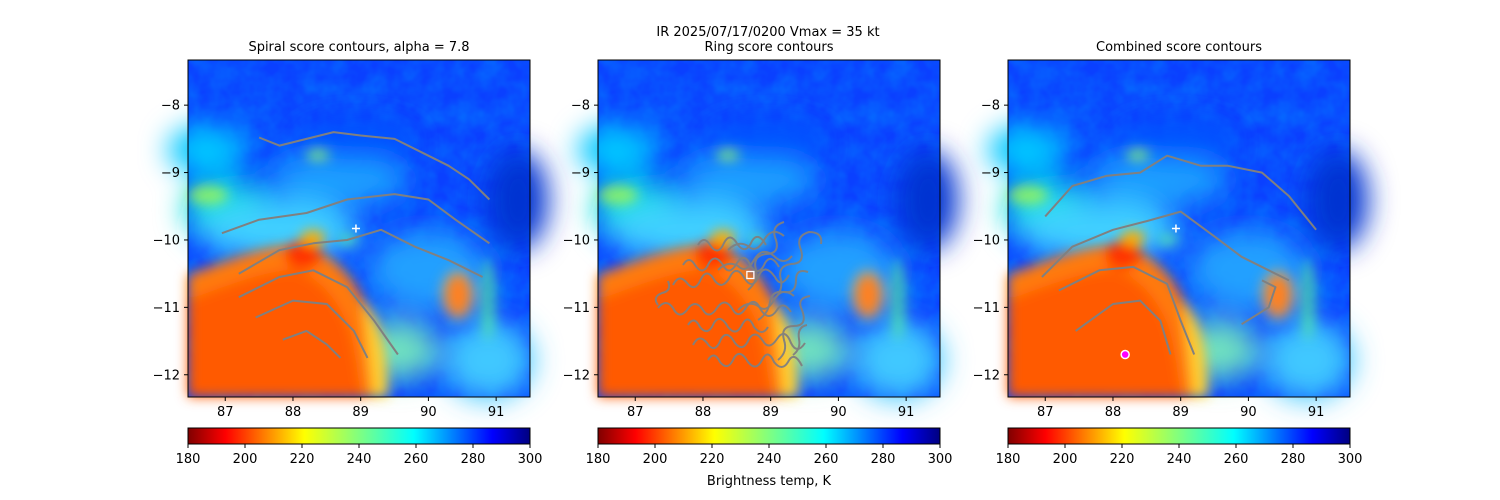  Describe the element at coordinates (767, 32) in the screenshot. I see `figure-title: IR 2025/07/17/0200 Vmax = 35 kt` at that location.